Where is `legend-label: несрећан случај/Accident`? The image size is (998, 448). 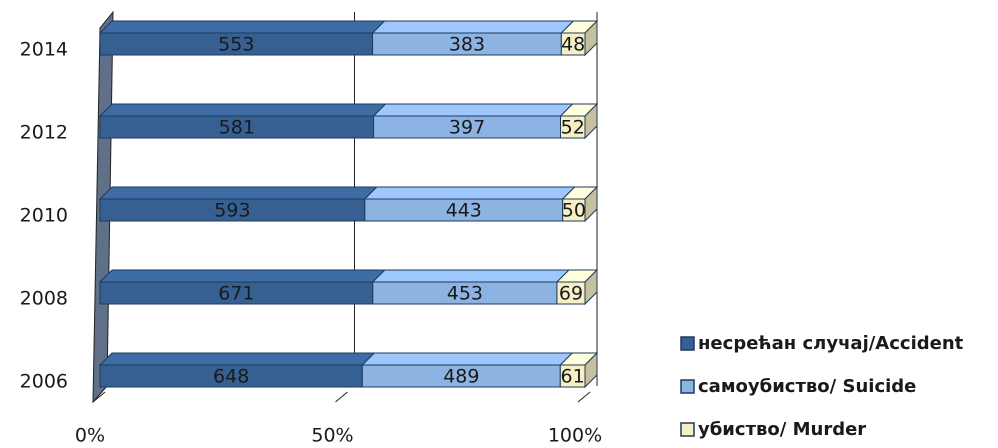 legend-label: несрећан случај/Accident is located at coordinates (831, 343).